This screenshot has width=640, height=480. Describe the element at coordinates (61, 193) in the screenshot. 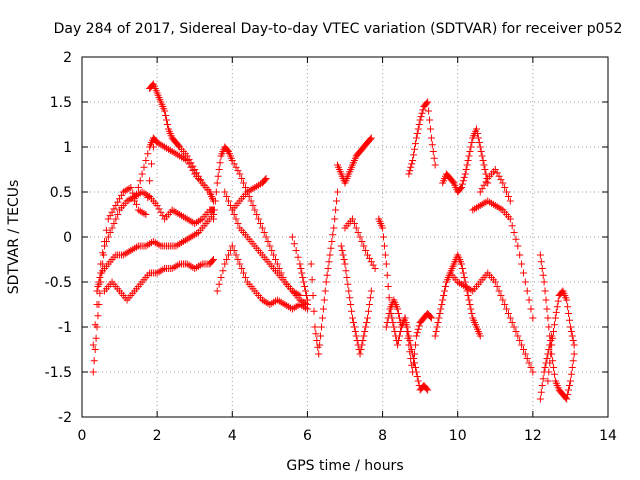

I see `y-tick-label: 0.5` at that location.